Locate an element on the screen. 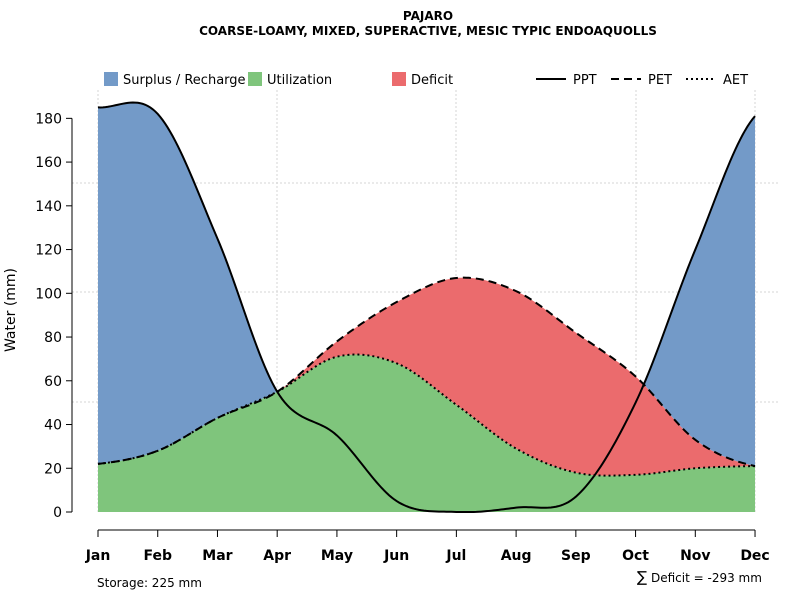 This screenshot has height=600, width=800. chart-title: PAJARO is located at coordinates (428, 16).